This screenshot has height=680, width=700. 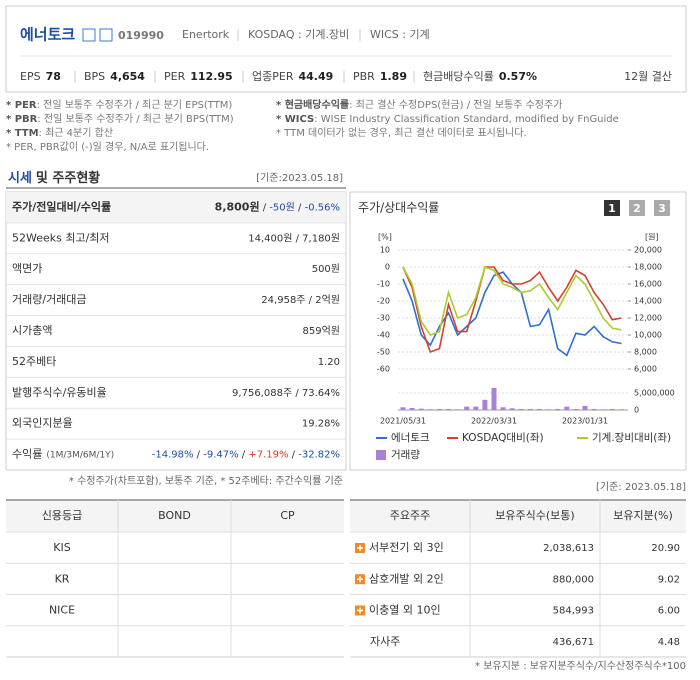 What do you see at coordinates (573, 611) in the screenshot?
I see `shareholder-shares: 584,993` at bounding box center [573, 611].